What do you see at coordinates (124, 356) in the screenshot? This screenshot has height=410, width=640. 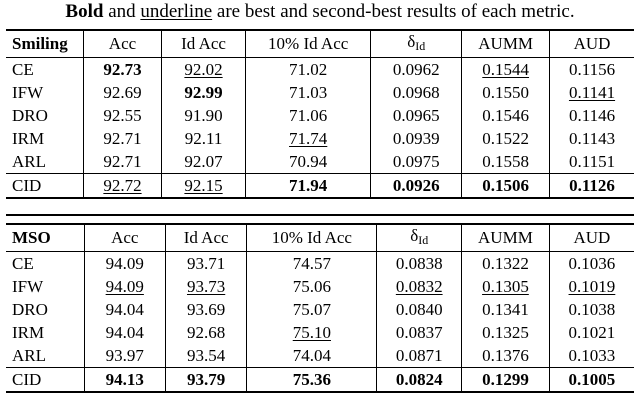 I see `metric-cell: 93.97` at bounding box center [124, 356].